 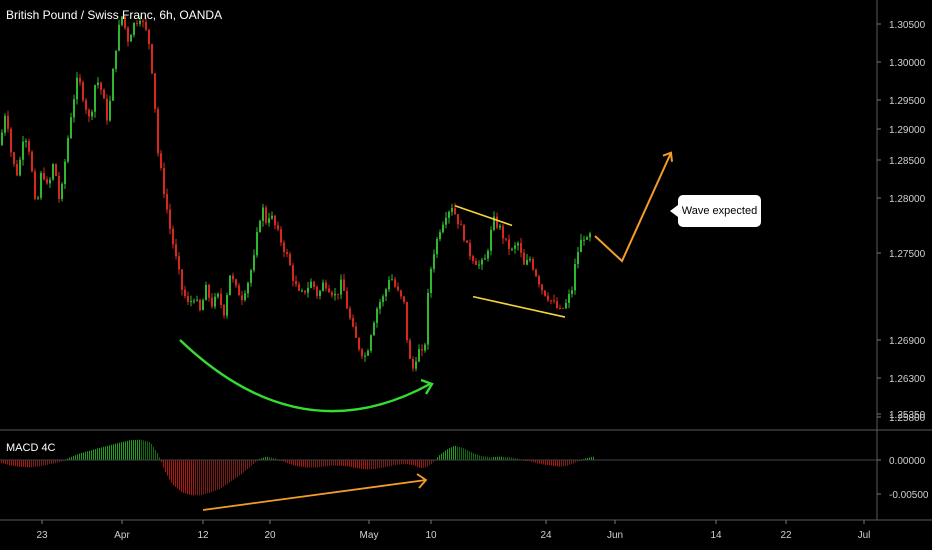 What do you see at coordinates (42, 535) in the screenshot?
I see `time-tick-label: 23` at bounding box center [42, 535].